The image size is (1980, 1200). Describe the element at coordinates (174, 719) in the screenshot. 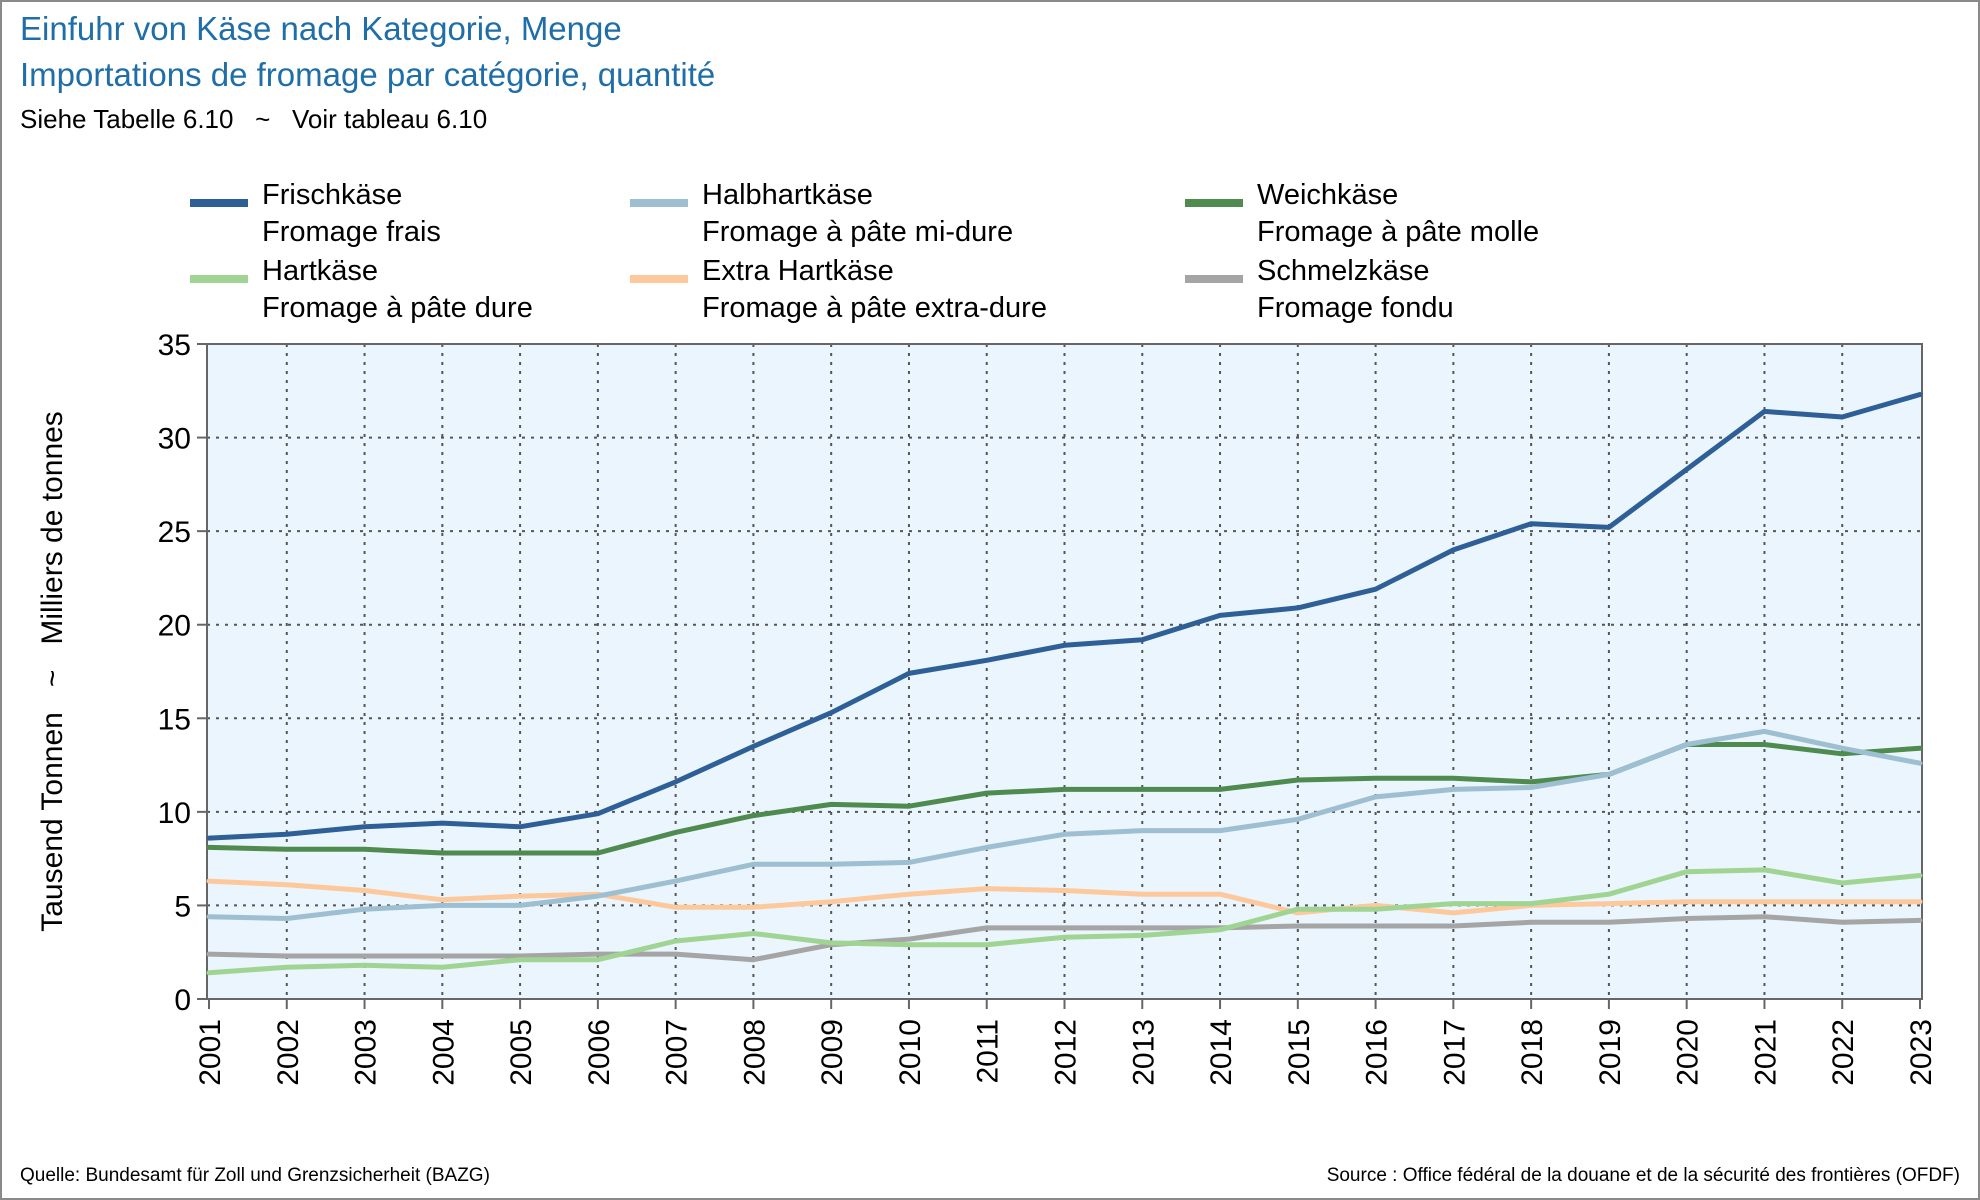

I see `y-tick-label: 15` at that location.